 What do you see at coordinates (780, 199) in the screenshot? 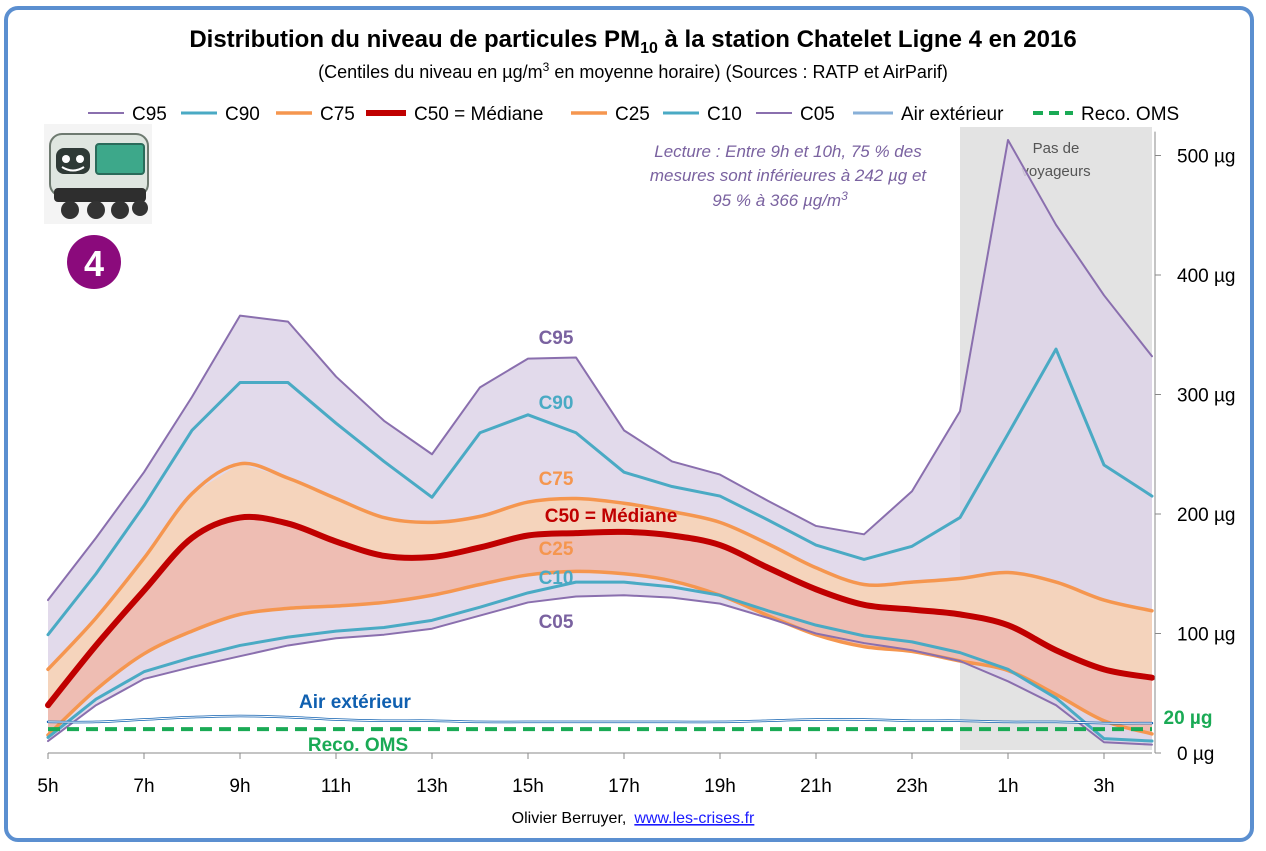
I see `reading-note-line-3: 95 % à 366 µg/m3` at bounding box center [780, 199].